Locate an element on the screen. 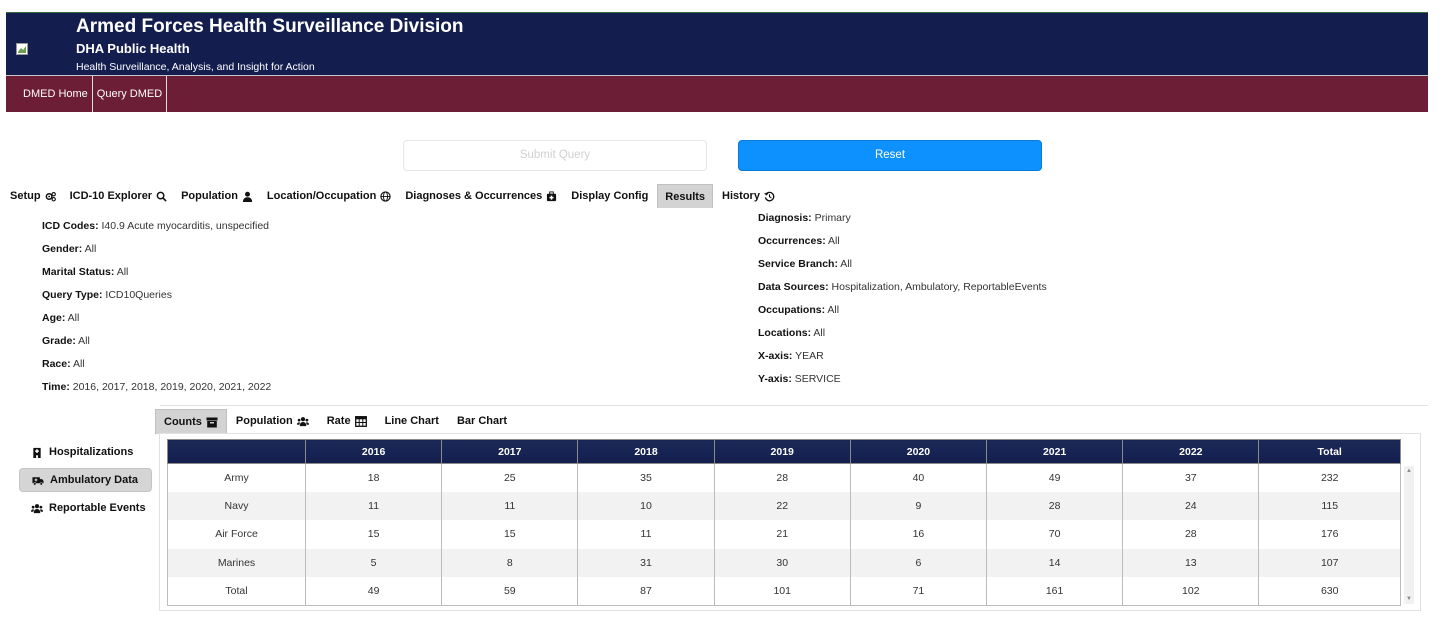  side-item-hospitalizations: Hospitalizations is located at coordinates (85, 452).